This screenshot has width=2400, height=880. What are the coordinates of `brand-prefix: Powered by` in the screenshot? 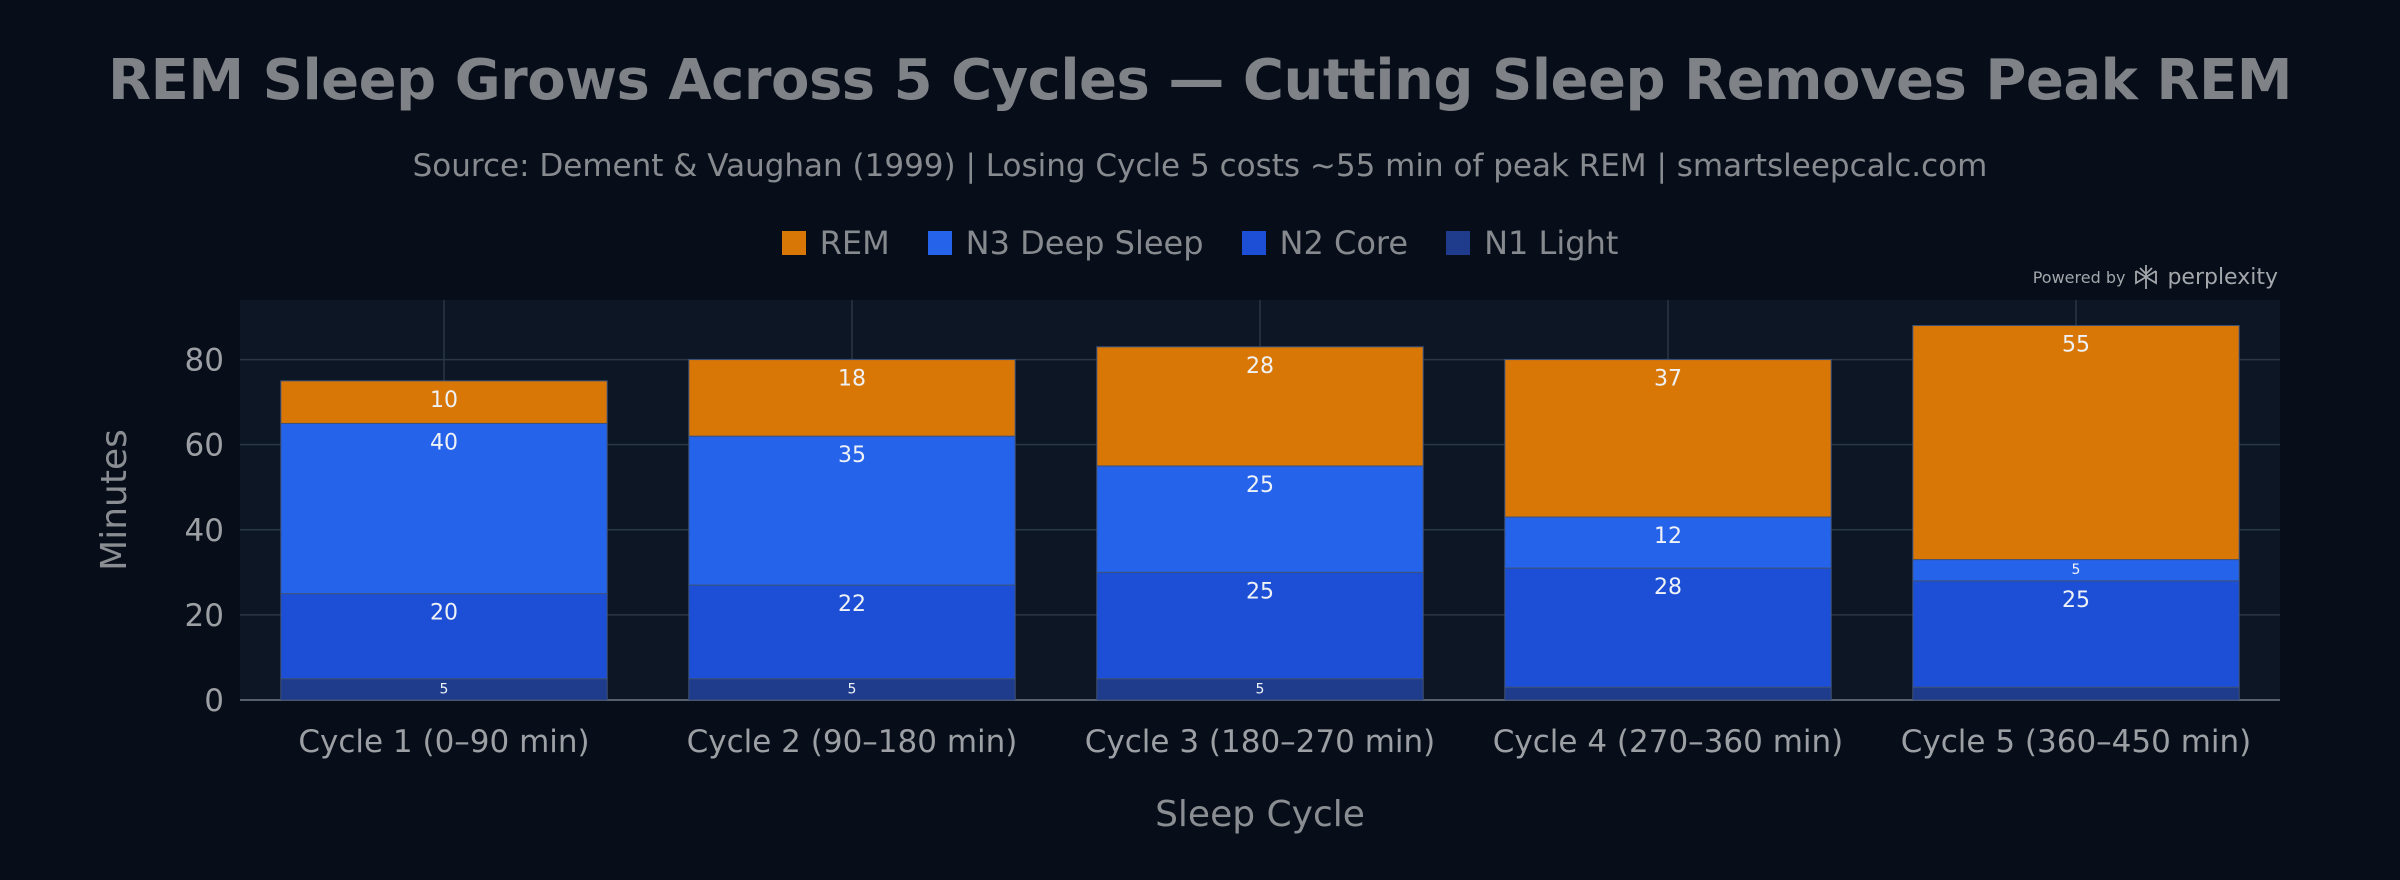 It's located at (2079, 277).